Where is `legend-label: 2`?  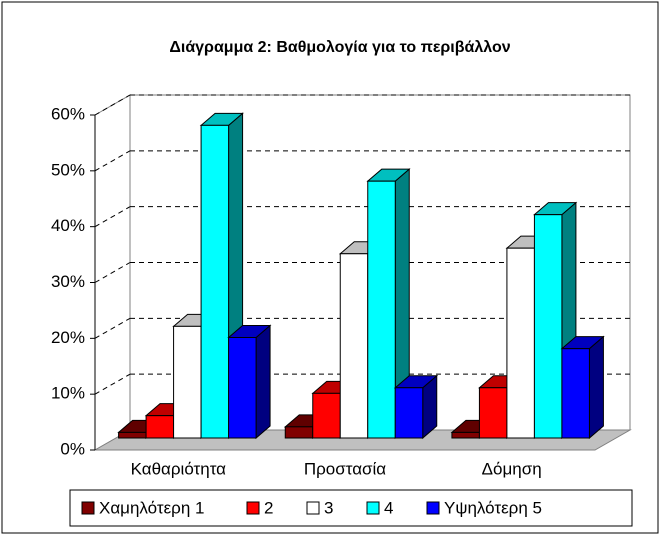 legend-label: 2 is located at coordinates (268, 507).